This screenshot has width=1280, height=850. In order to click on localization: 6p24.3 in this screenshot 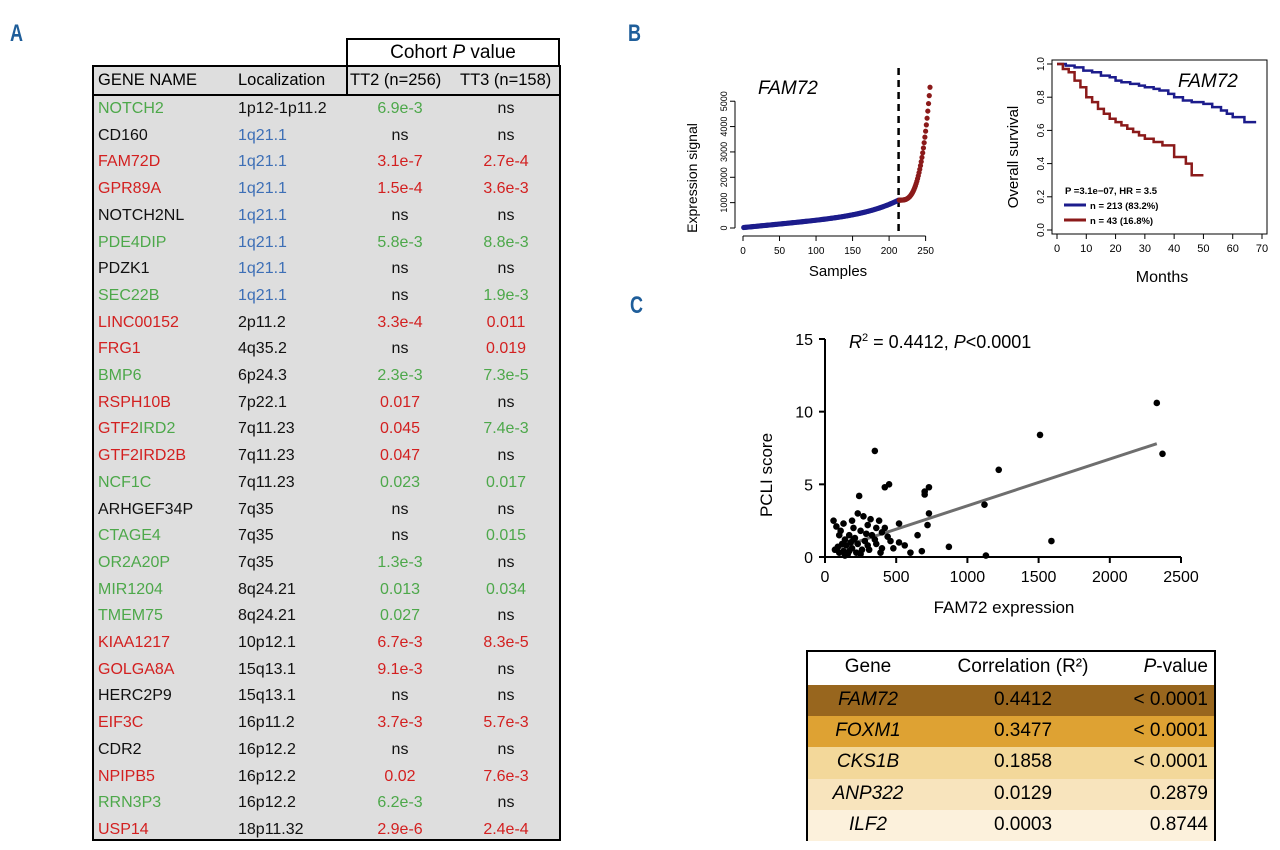, I will do `click(262, 375)`.